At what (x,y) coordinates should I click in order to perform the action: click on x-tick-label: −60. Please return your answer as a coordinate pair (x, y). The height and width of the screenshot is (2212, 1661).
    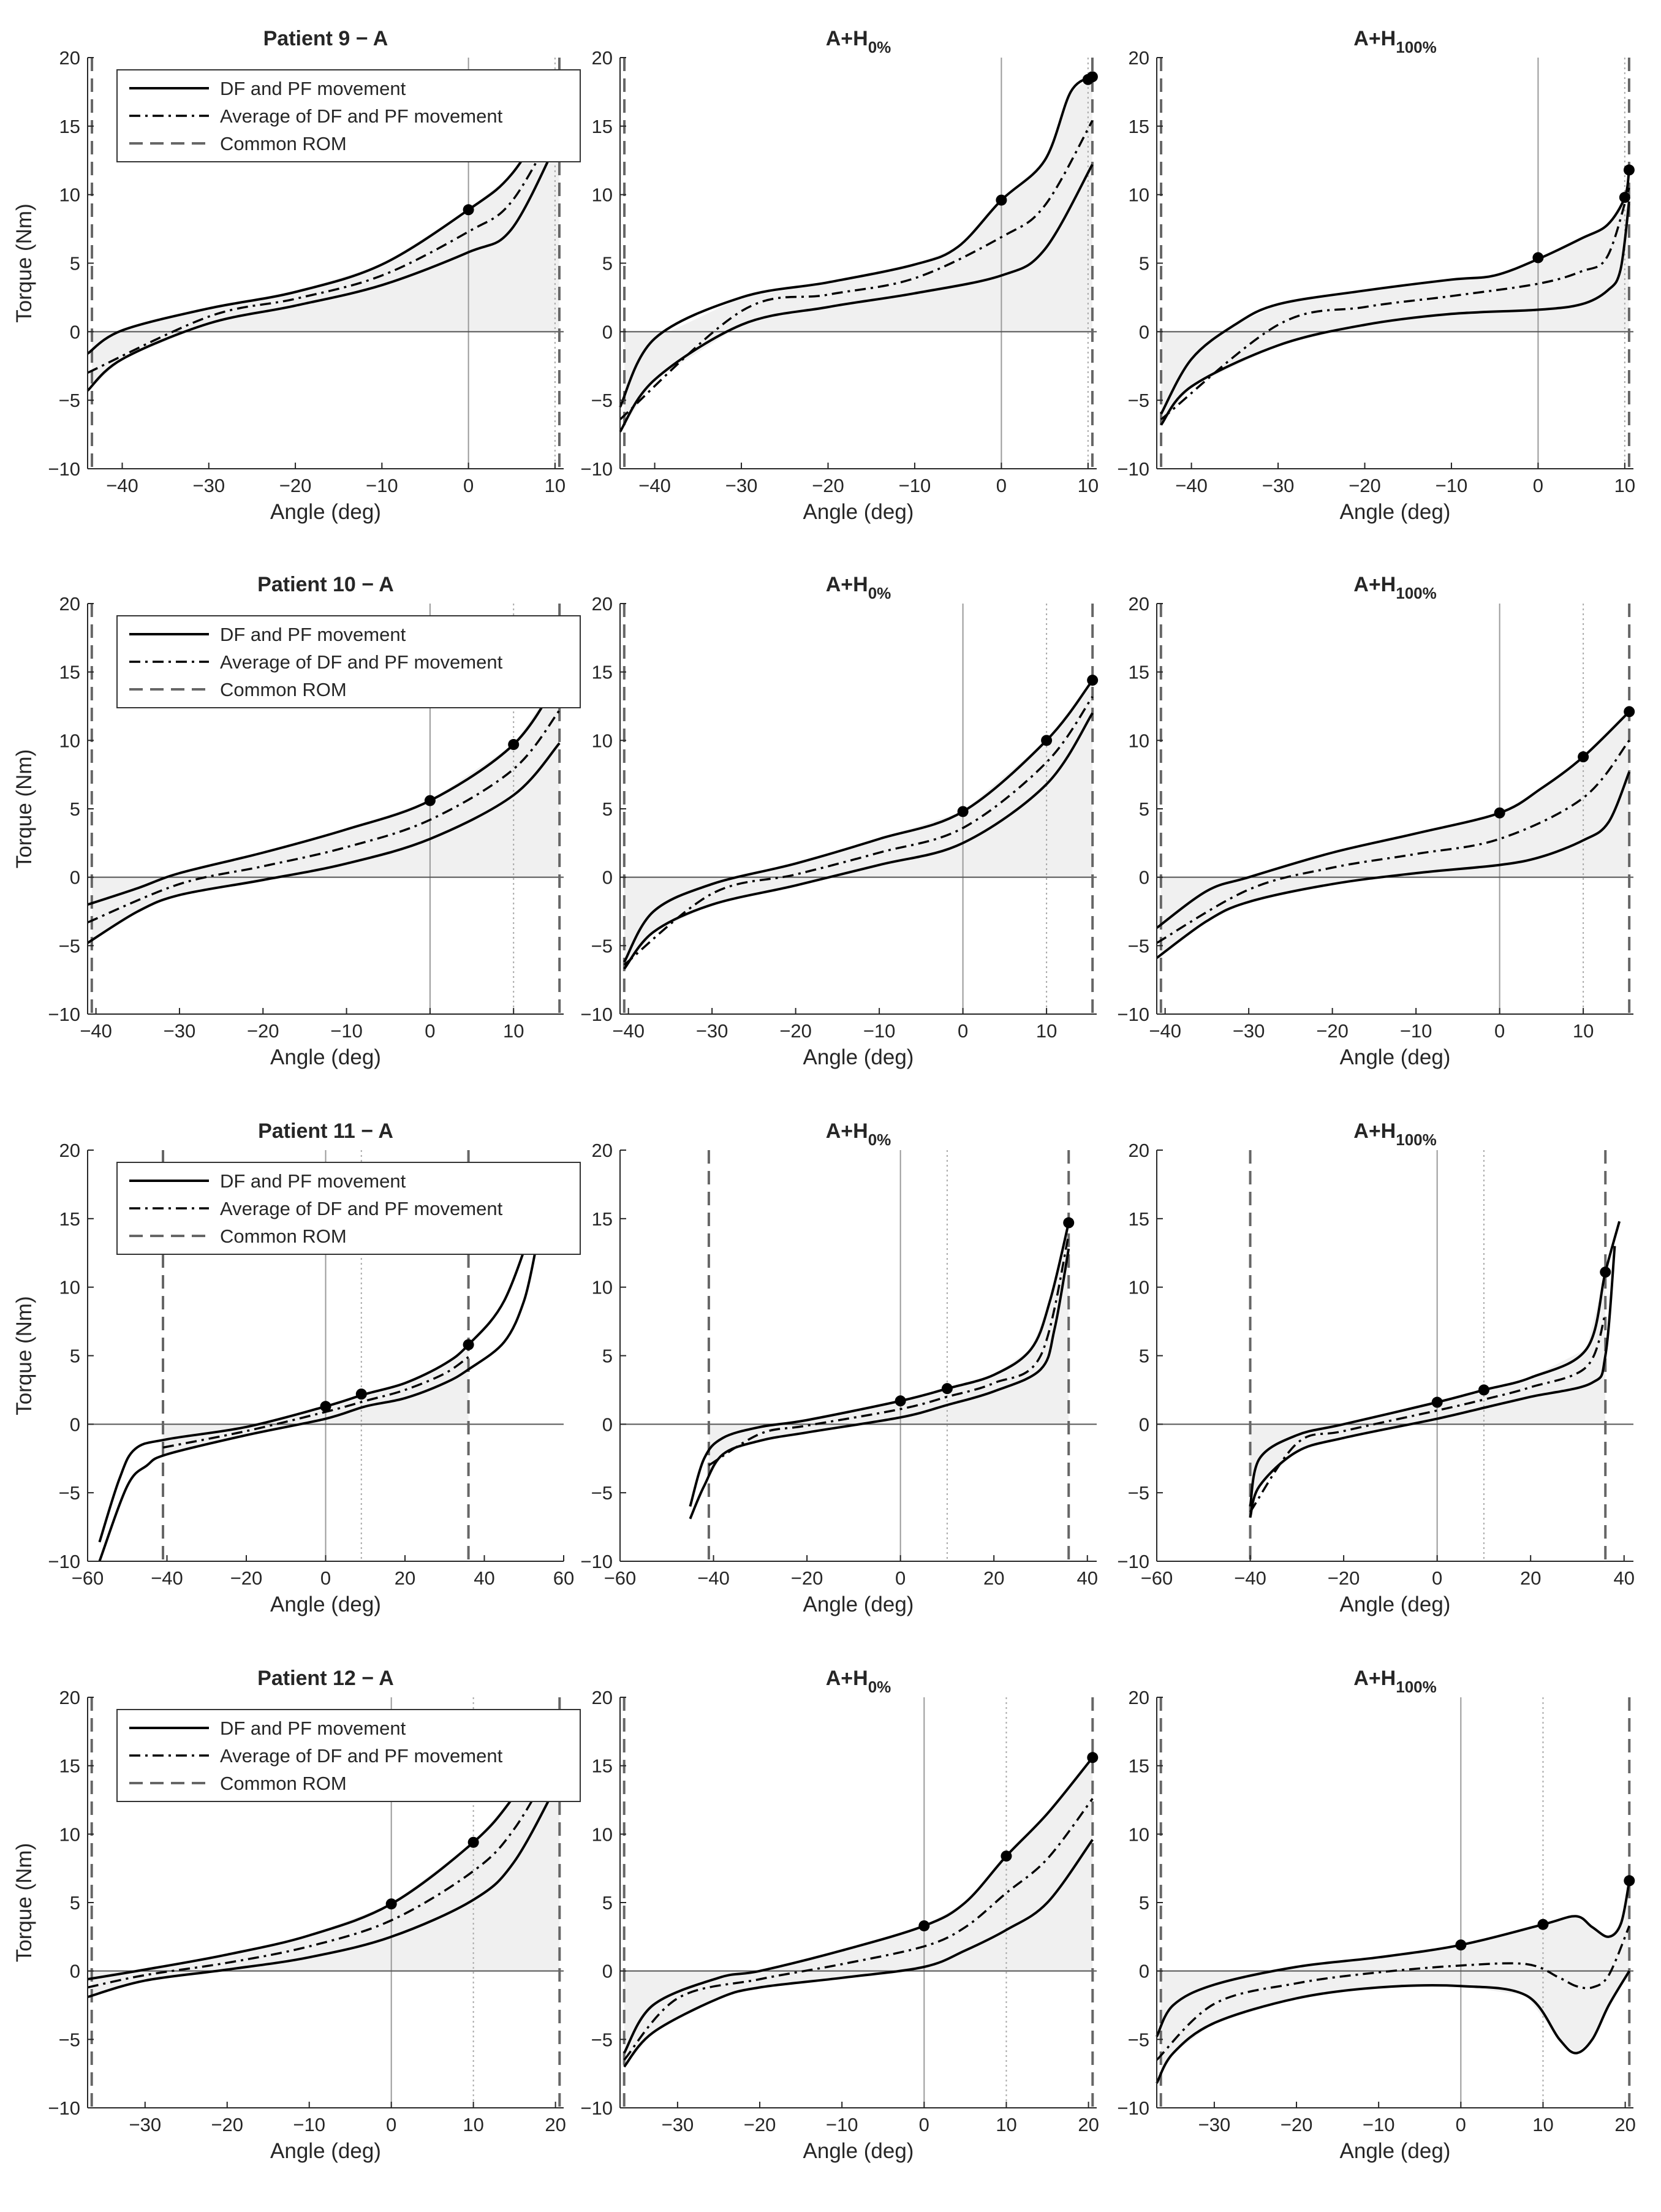
    Looking at the image, I should click on (88, 1578).